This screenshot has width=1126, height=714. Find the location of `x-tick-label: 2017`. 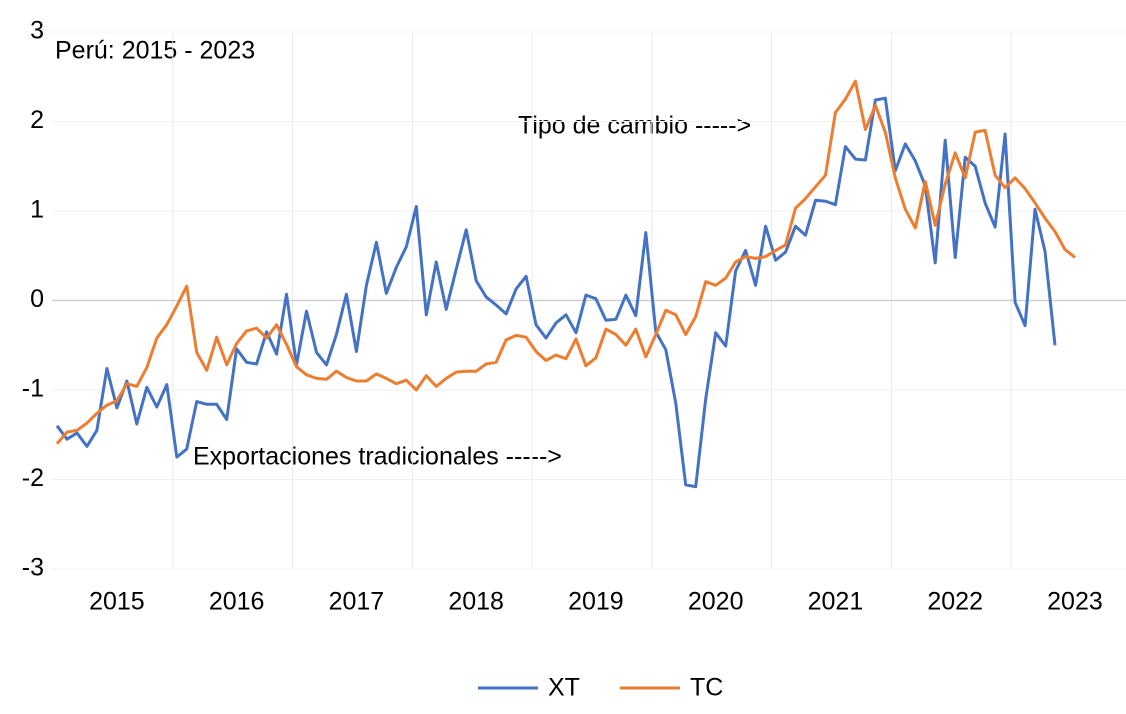

x-tick-label: 2017 is located at coordinates (357, 602).